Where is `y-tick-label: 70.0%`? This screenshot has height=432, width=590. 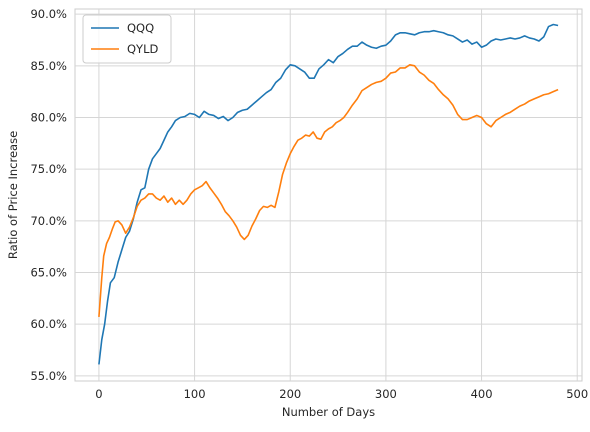 y-tick-label: 70.0% is located at coordinates (48, 221).